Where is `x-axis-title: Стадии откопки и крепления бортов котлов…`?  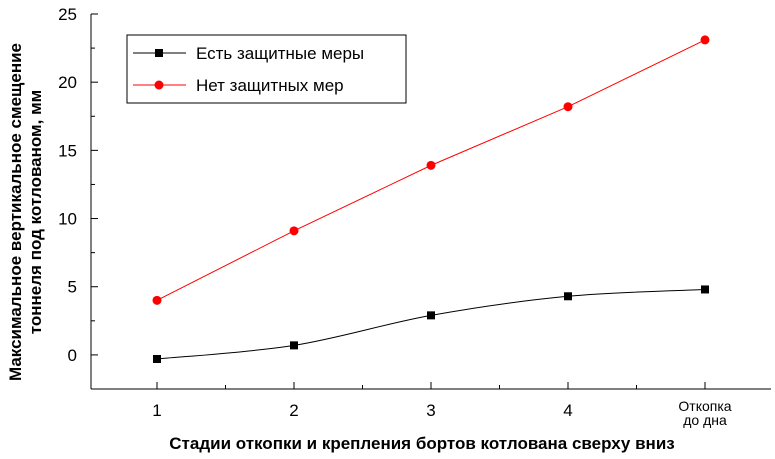 x-axis-title: Стадии откопки и крепления бортов котлов… is located at coordinates (421, 443).